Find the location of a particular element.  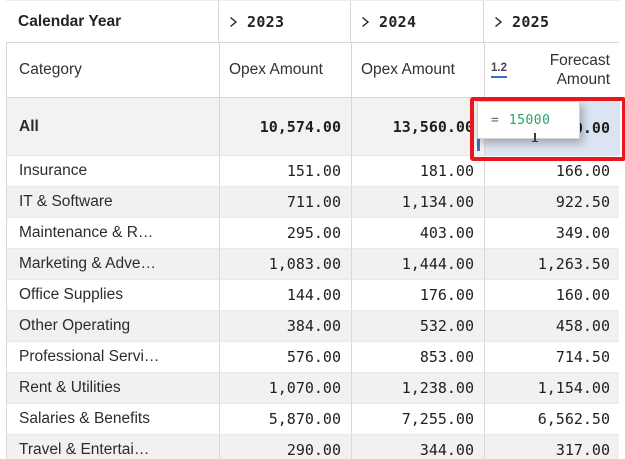

value-cell-2023: 295.00 is located at coordinates (285, 233).